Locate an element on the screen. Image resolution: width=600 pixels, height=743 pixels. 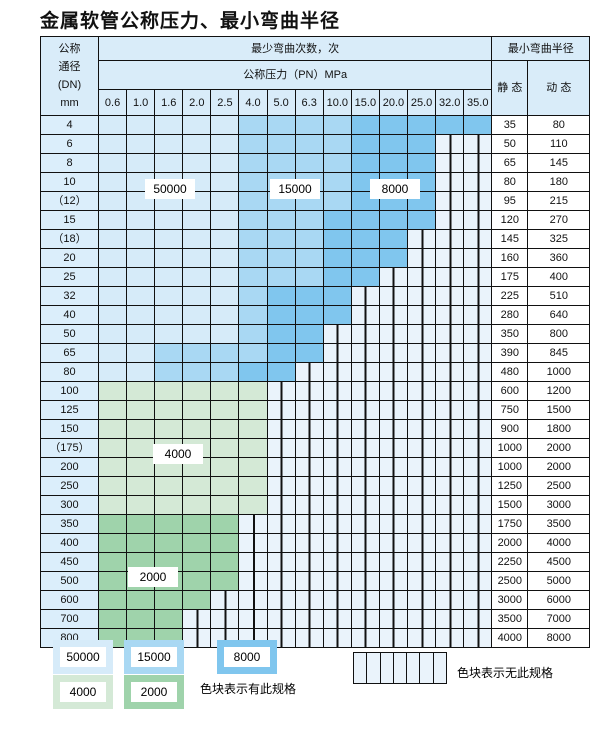
table-row: 250 1250 2500 is located at coordinates (315, 486).